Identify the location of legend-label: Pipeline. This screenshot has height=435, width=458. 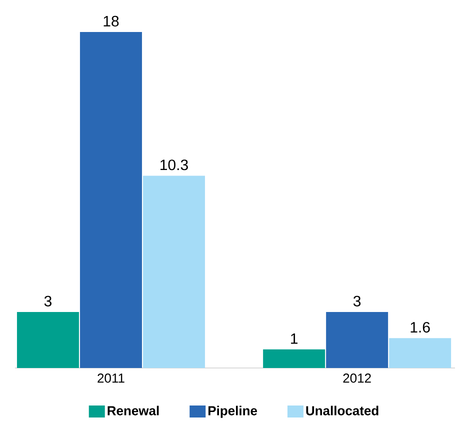
(233, 412).